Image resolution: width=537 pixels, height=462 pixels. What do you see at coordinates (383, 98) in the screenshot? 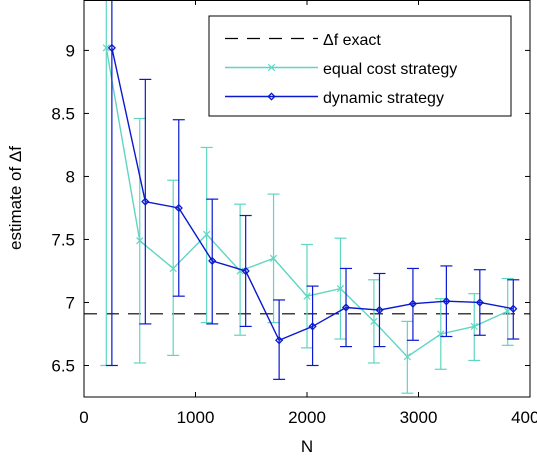
I see `legend-label-dynamic: dynamic strategy` at bounding box center [383, 98].